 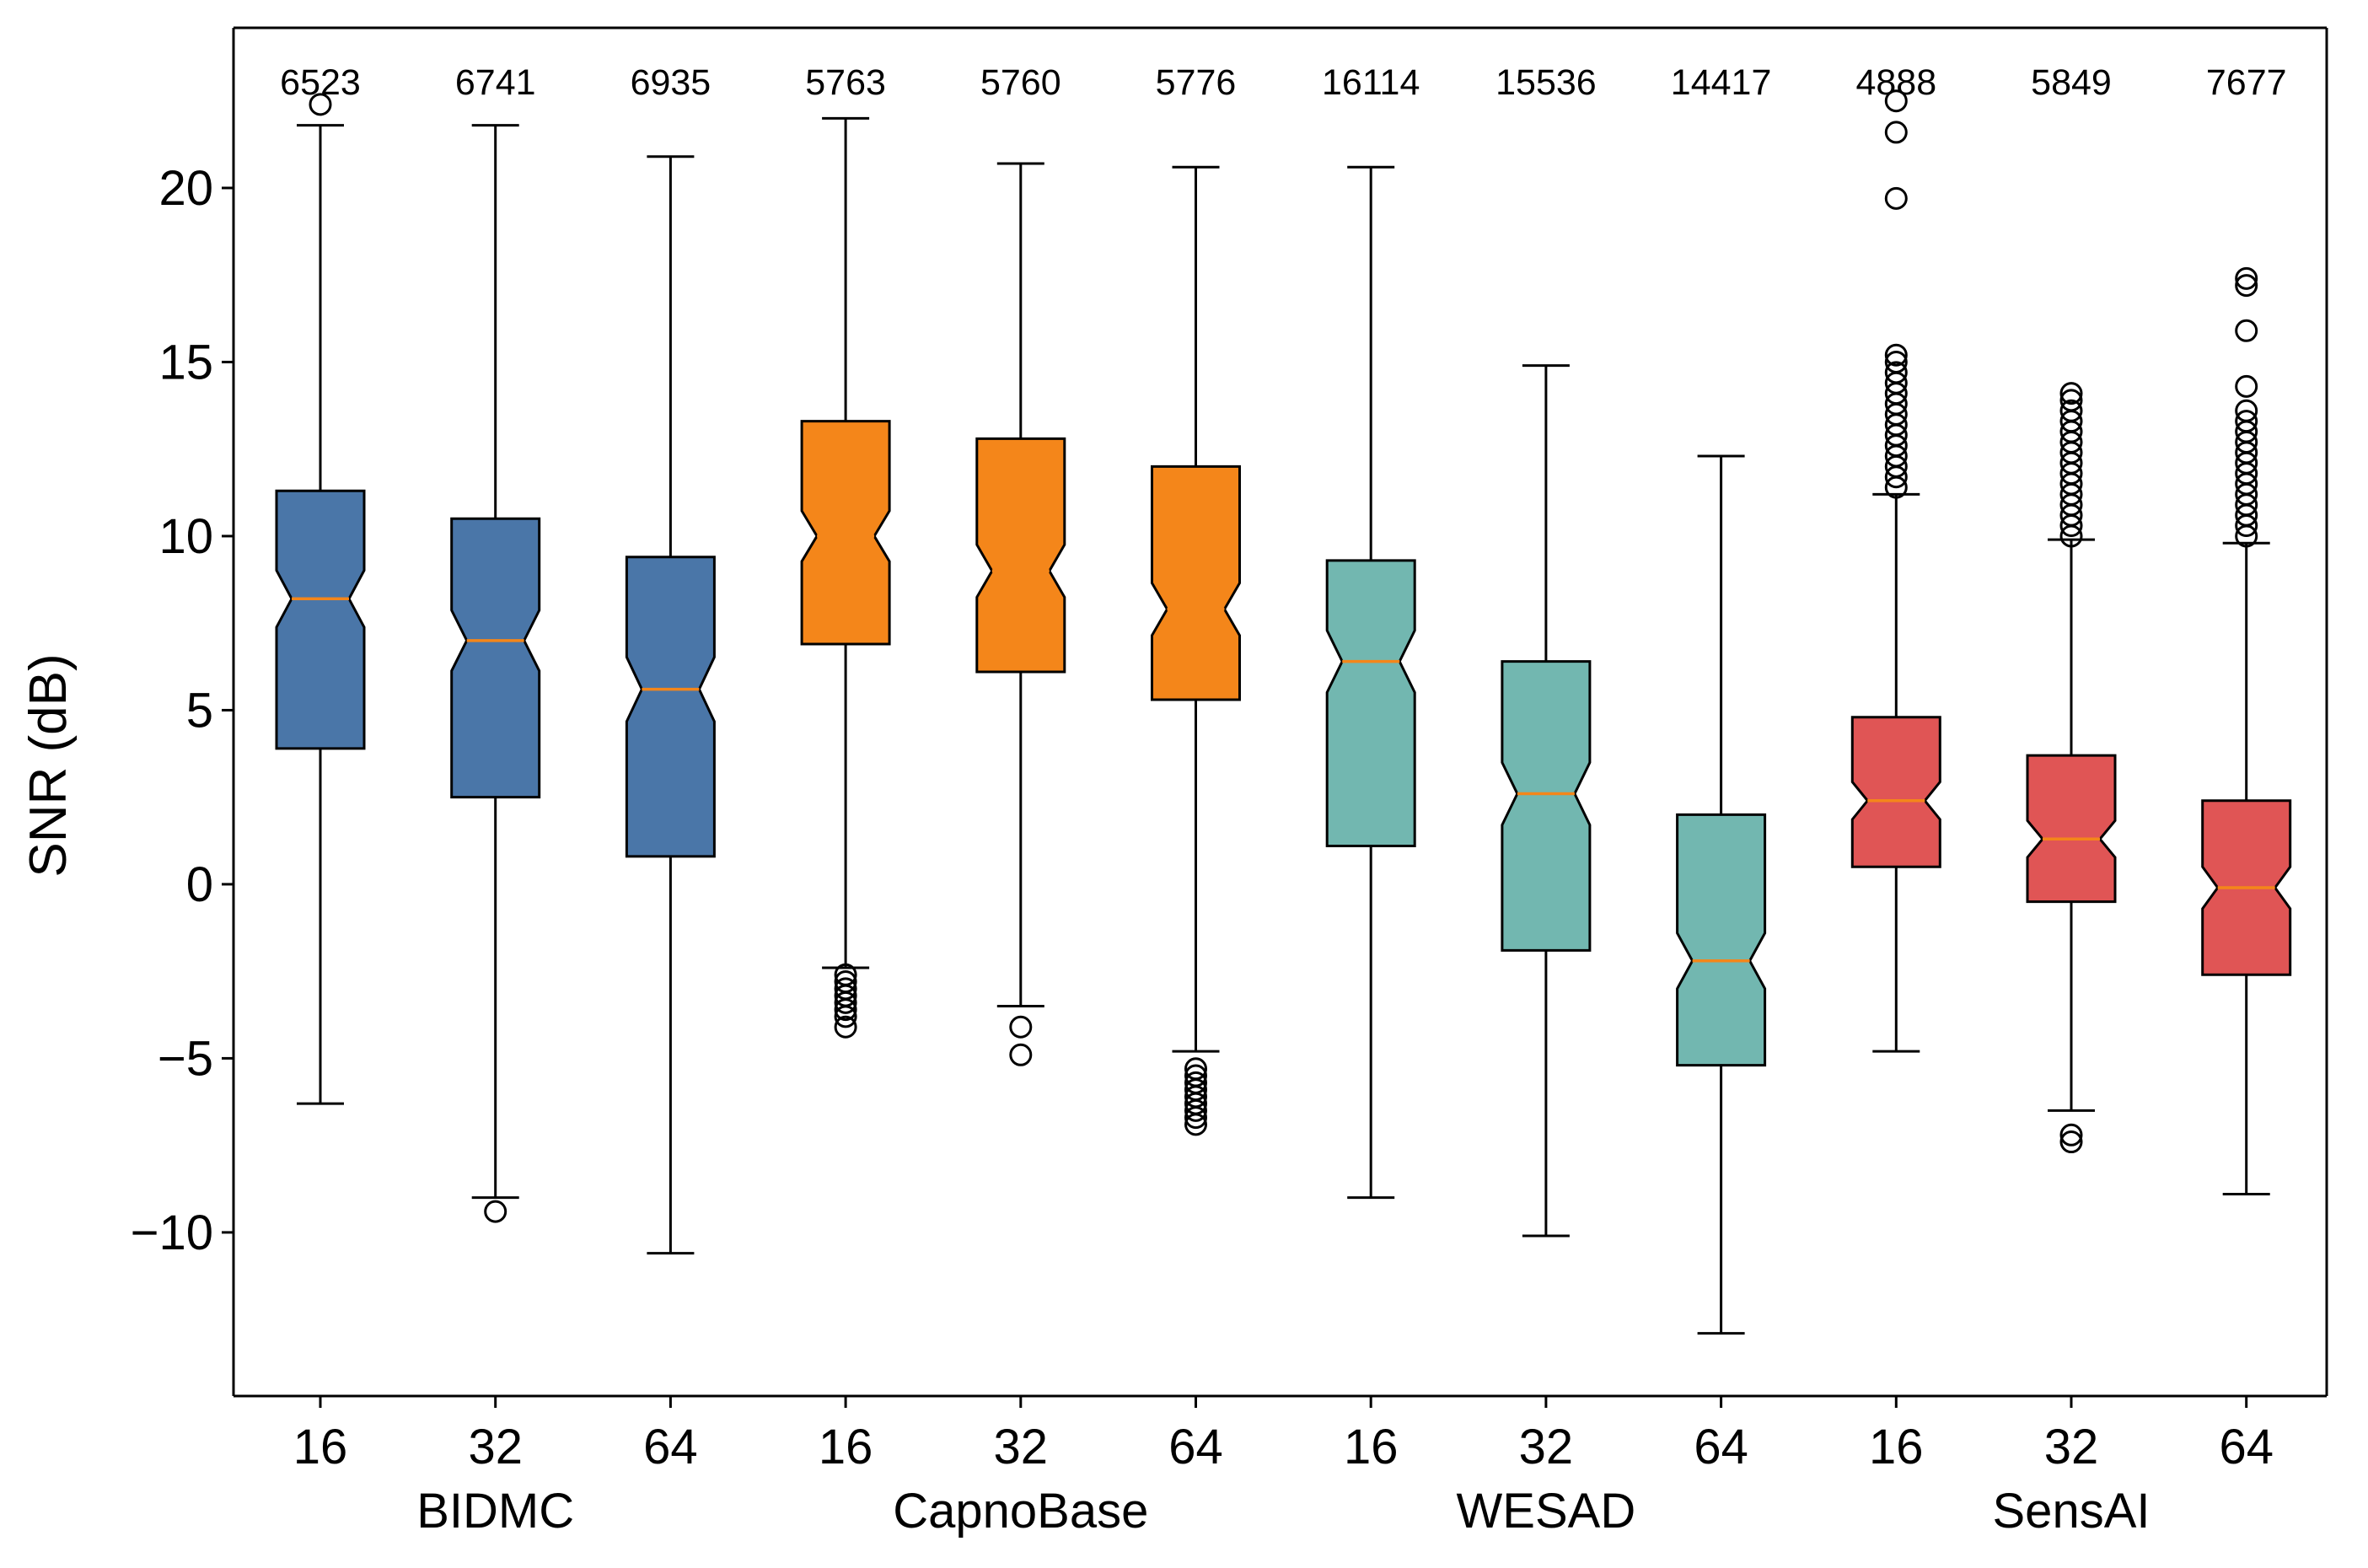 What do you see at coordinates (320, 82) in the screenshot?
I see `count-label: 6523` at bounding box center [320, 82].